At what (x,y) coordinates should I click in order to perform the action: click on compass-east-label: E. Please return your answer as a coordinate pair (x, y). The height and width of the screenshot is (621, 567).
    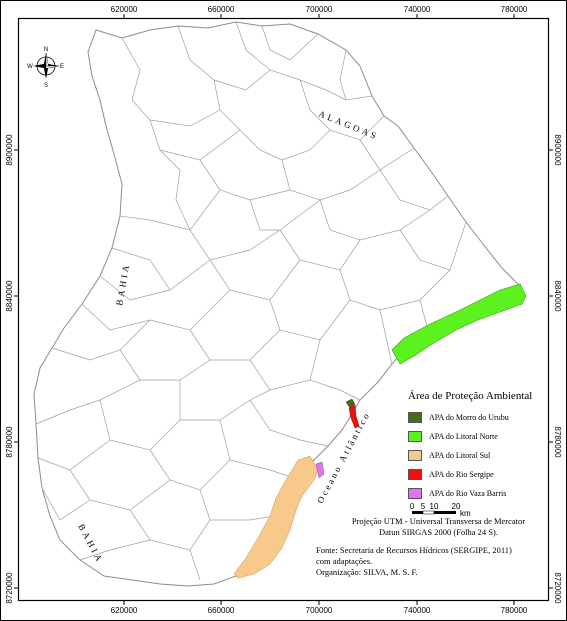
    Looking at the image, I should click on (62, 67).